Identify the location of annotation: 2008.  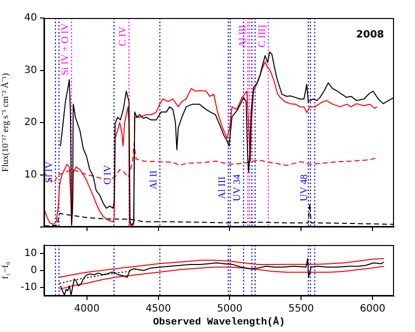
(370, 35).